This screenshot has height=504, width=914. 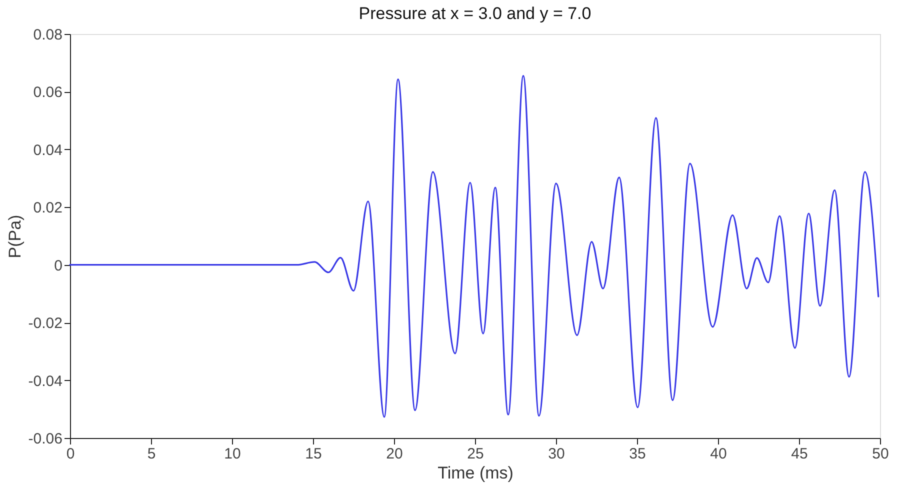 What do you see at coordinates (45, 439) in the screenshot?
I see `y-tick-label: -0.06` at bounding box center [45, 439].